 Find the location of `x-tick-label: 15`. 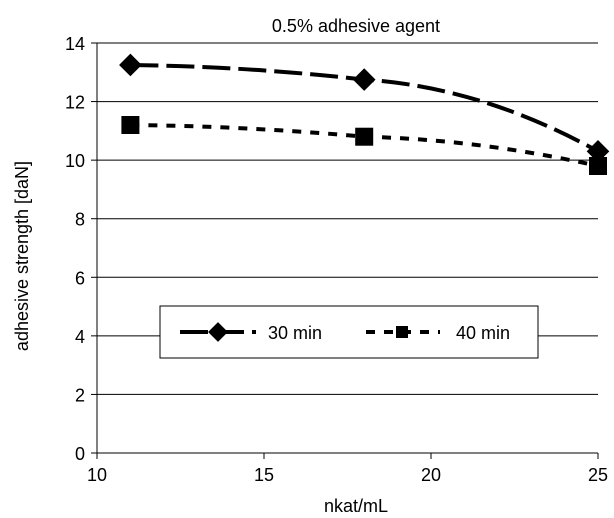

x-tick-label: 15 is located at coordinates (264, 475).